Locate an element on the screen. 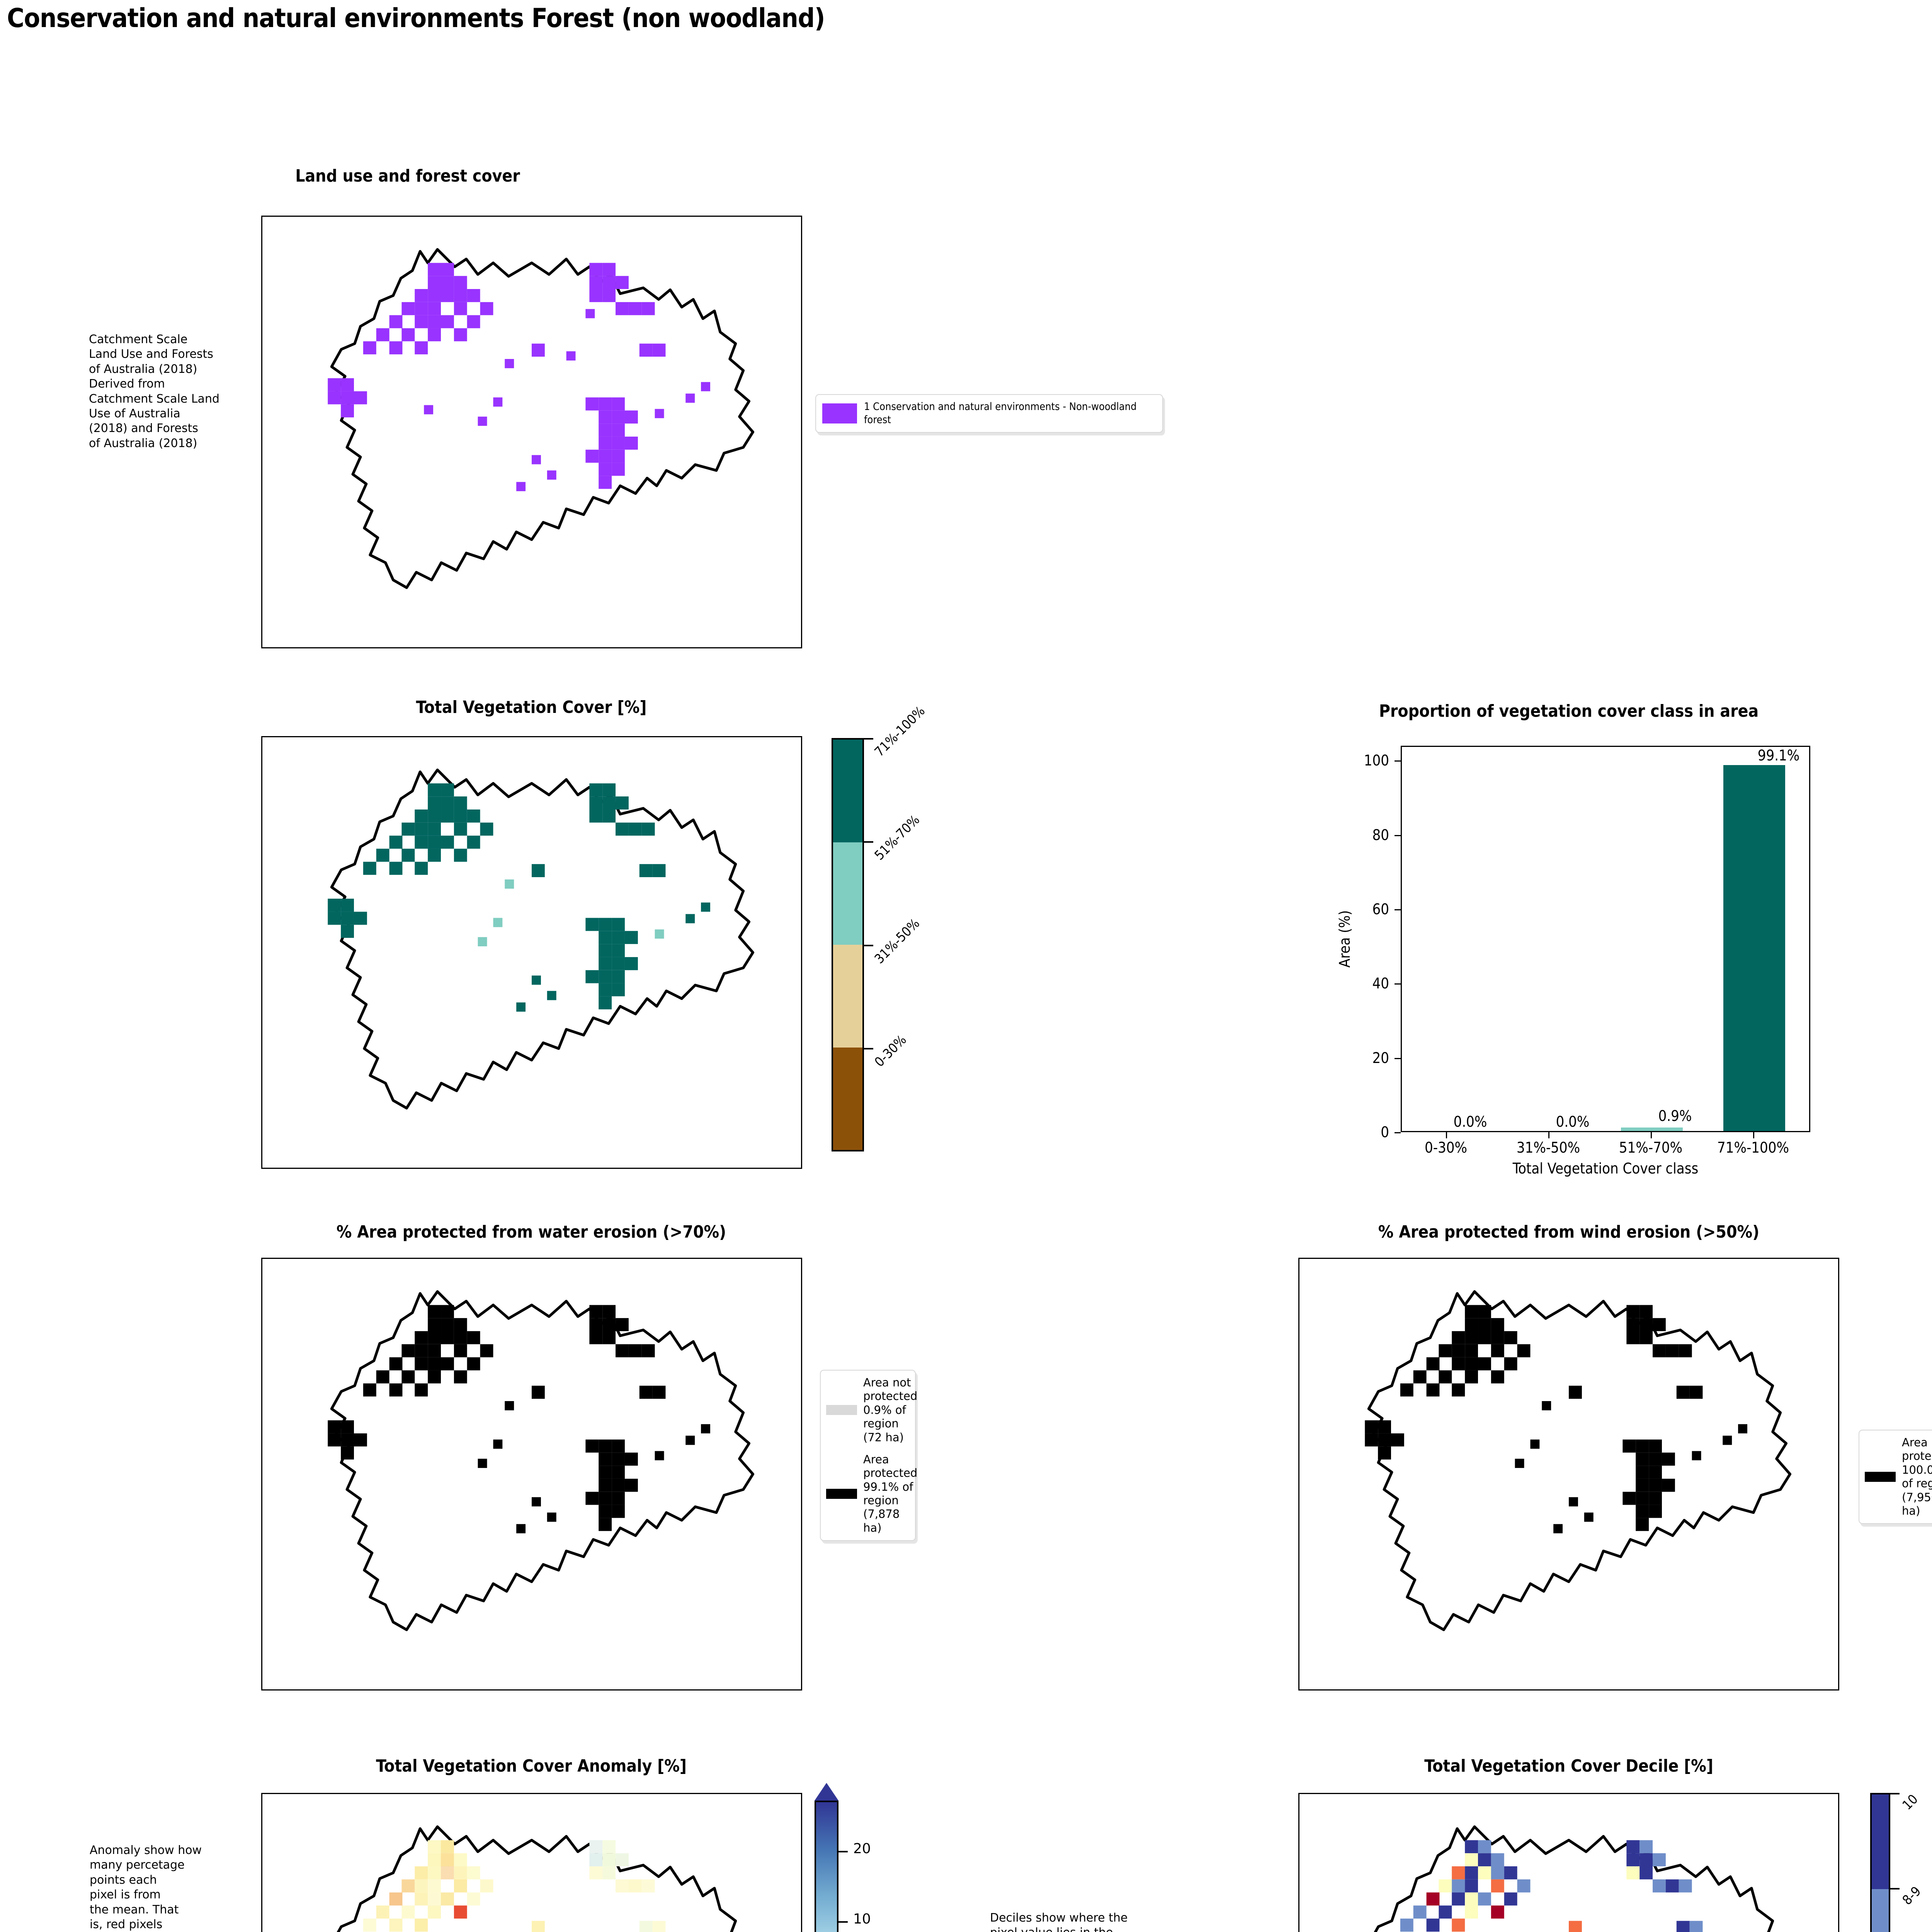 The height and width of the screenshot is (1932, 1932). decile-map is located at coordinates (1568, 1863).